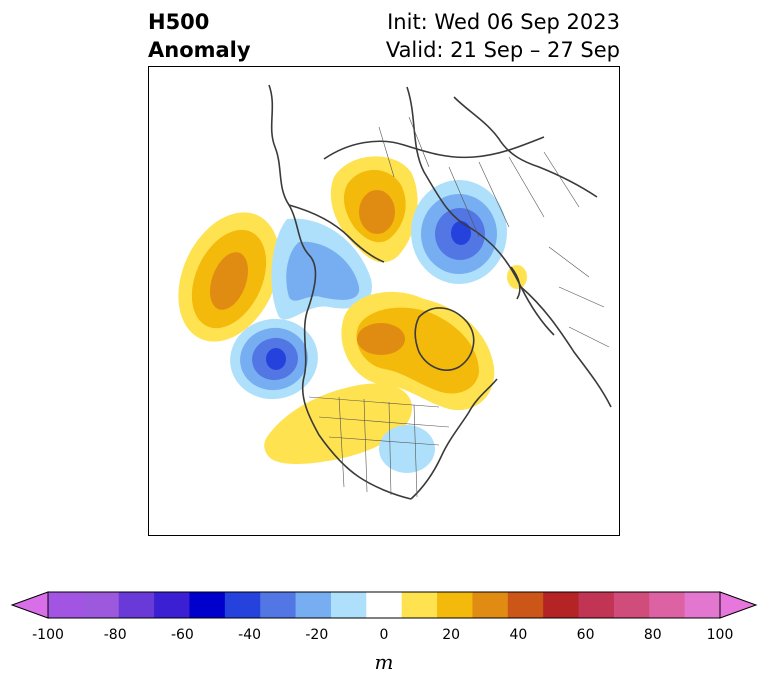 Image resolution: width=768 pixels, height=686 pixels. Describe the element at coordinates (407, 449) in the screenshot. I see `negative-anomaly-northeast-us` at that location.